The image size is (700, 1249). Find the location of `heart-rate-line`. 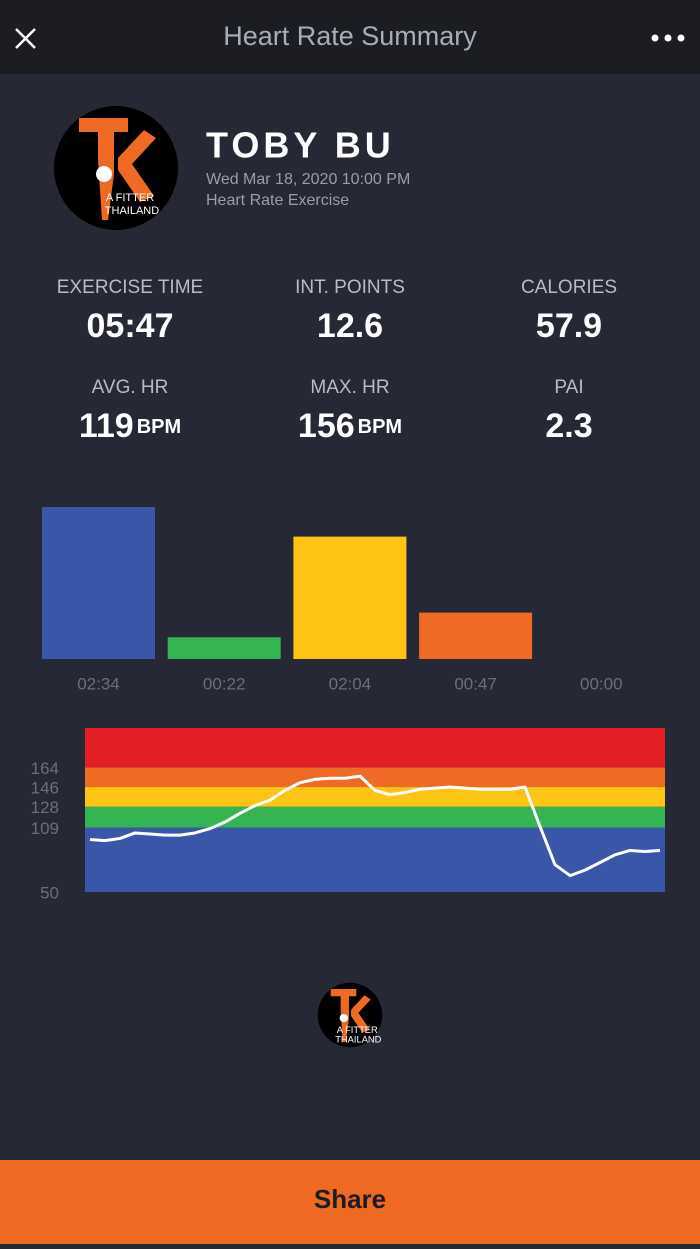

heart-rate-line is located at coordinates (375, 826).